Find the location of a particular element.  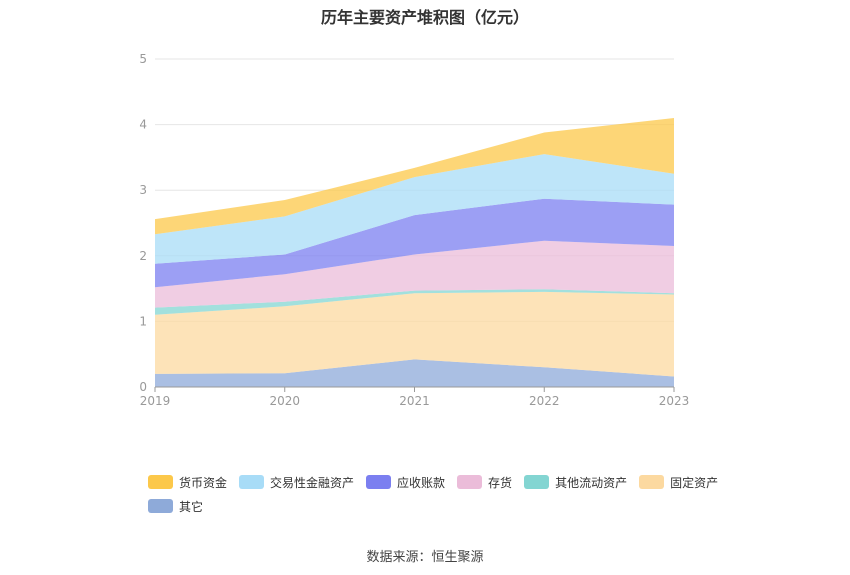

legend-label: 存货 is located at coordinates (500, 482).